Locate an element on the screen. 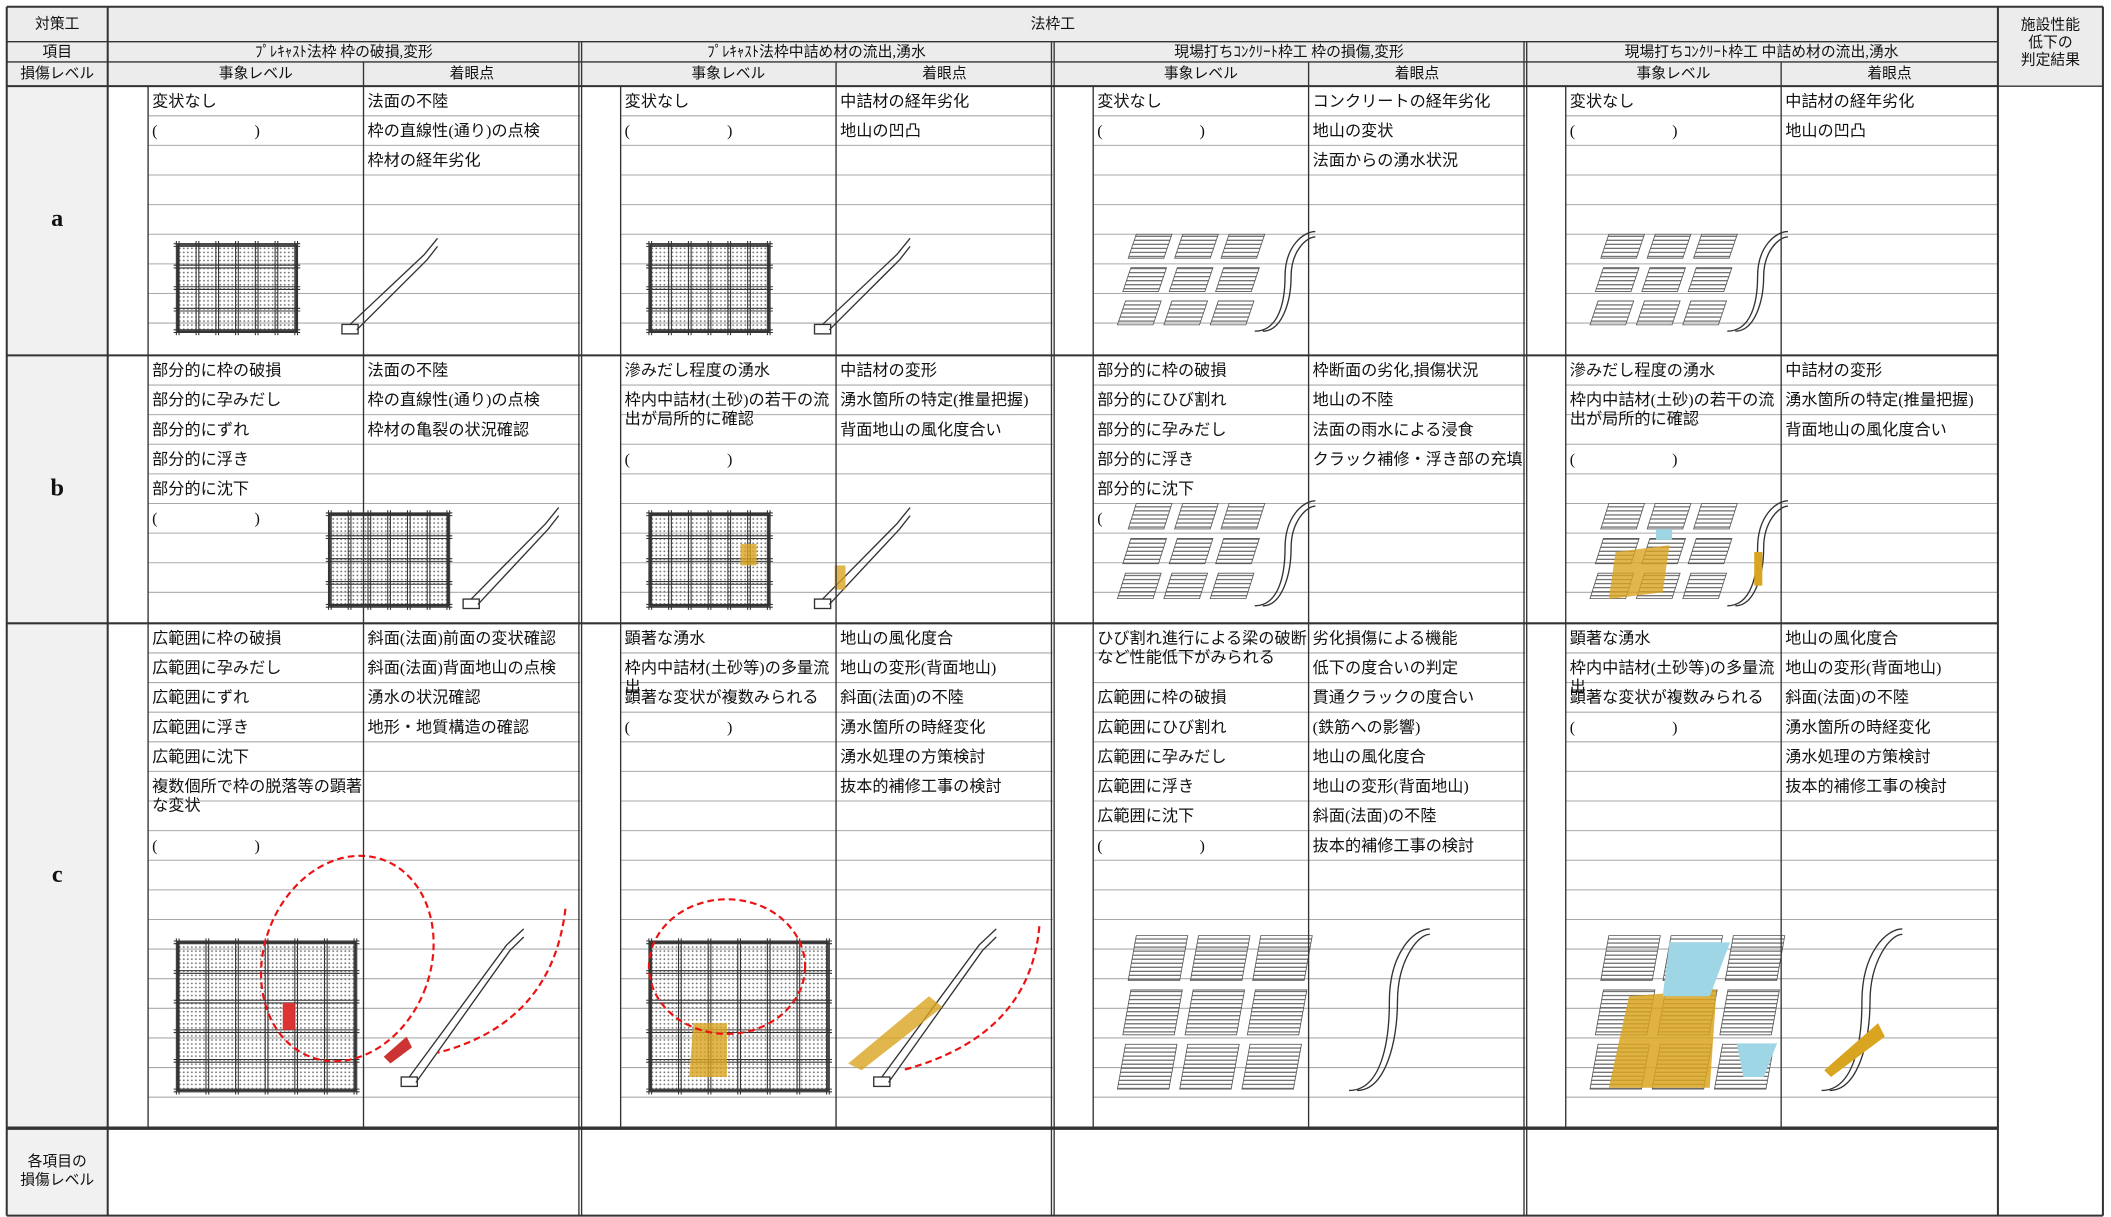 The width and height of the screenshot is (2111, 1217). point-text: 法面の不陸 is located at coordinates (408, 101).